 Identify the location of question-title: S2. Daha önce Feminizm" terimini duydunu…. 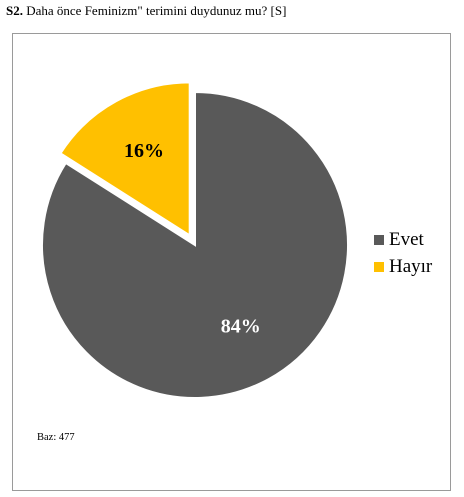
(146, 11).